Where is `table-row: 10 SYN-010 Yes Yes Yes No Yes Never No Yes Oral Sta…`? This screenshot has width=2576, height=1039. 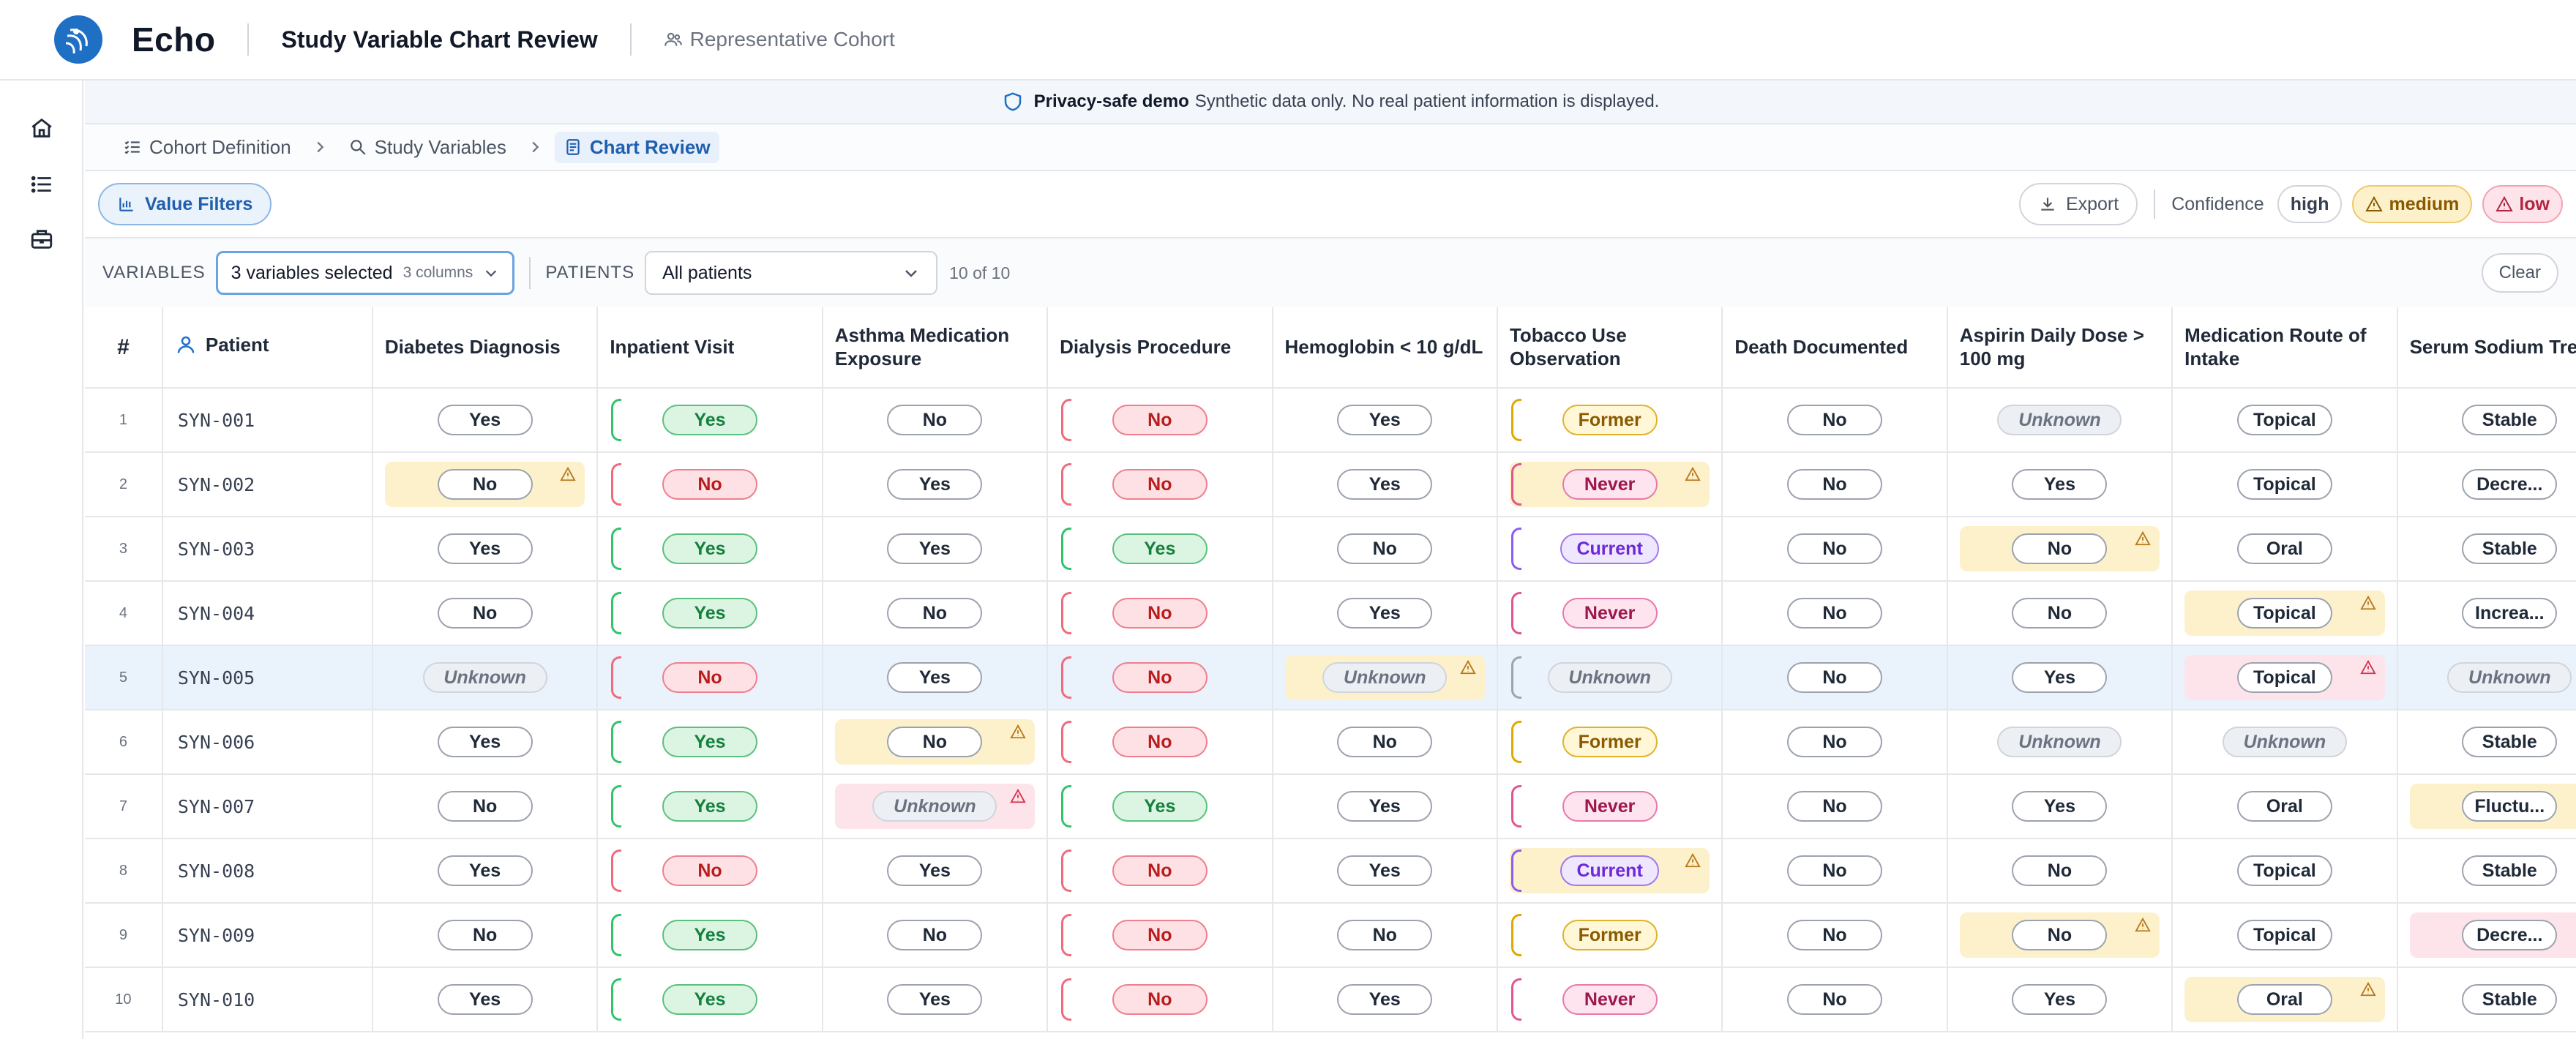
table-row: 10 SYN-010 Yes Yes Yes No Yes Never No Yes Oral Sta… is located at coordinates (1330, 1000).